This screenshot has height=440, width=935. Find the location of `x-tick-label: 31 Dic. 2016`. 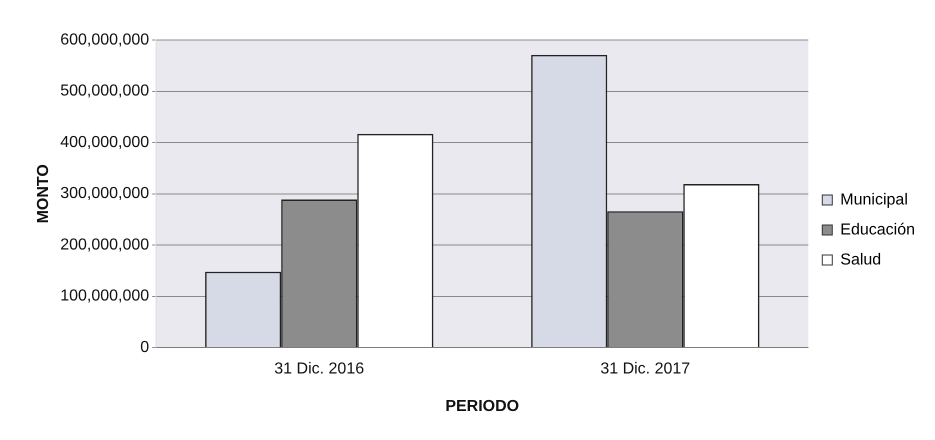

x-tick-label: 31 Dic. 2016 is located at coordinates (319, 369).